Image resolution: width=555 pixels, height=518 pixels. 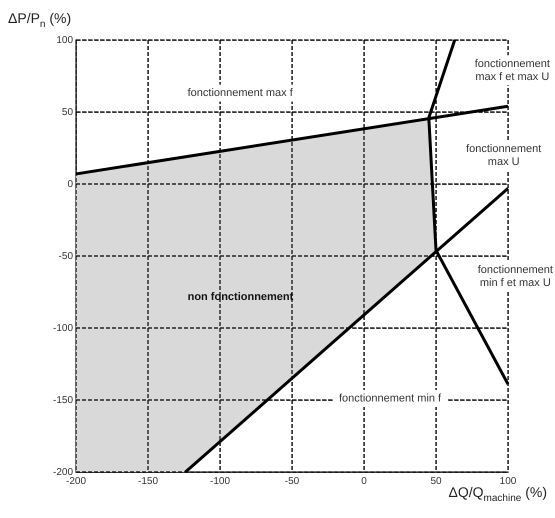 I want to click on y-tick-label: 50, so click(x=68, y=112).